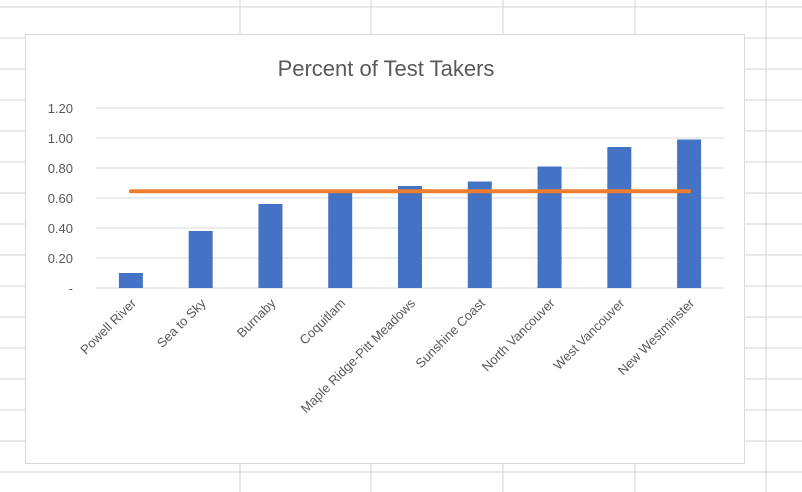  Describe the element at coordinates (589, 334) in the screenshot. I see `x-tick-label: West Vancouver` at that location.